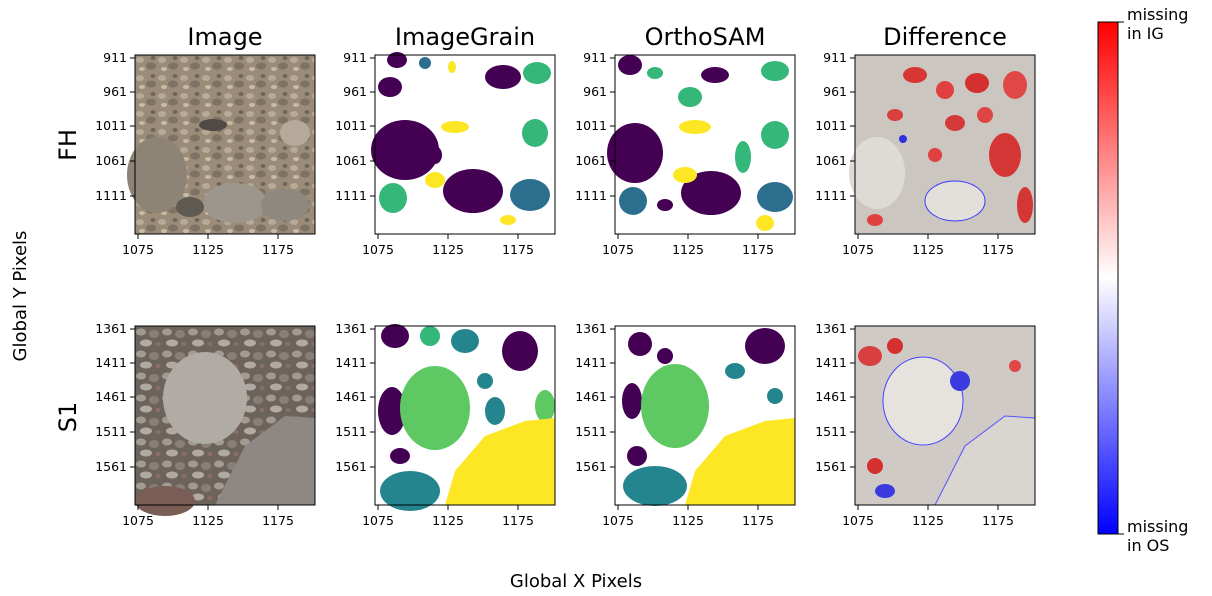 The height and width of the screenshot is (596, 1212). What do you see at coordinates (945, 37) in the screenshot?
I see `column-title-difference: Difference` at bounding box center [945, 37].